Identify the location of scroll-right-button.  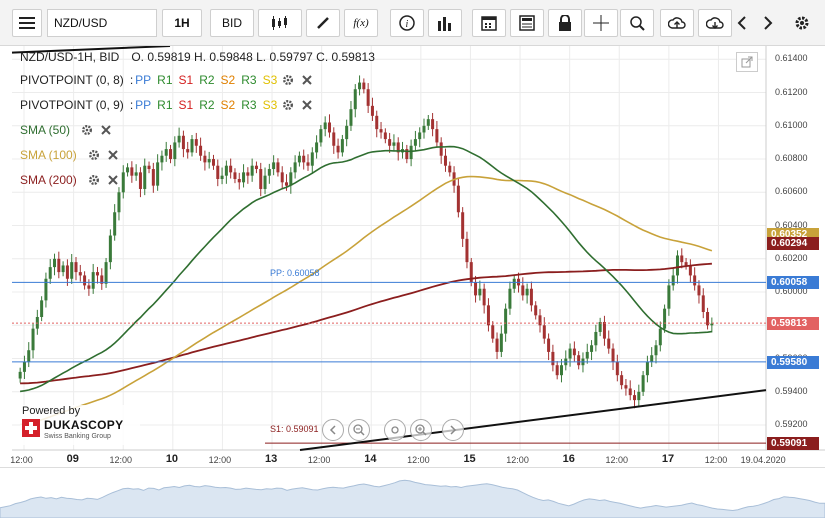
(768, 23).